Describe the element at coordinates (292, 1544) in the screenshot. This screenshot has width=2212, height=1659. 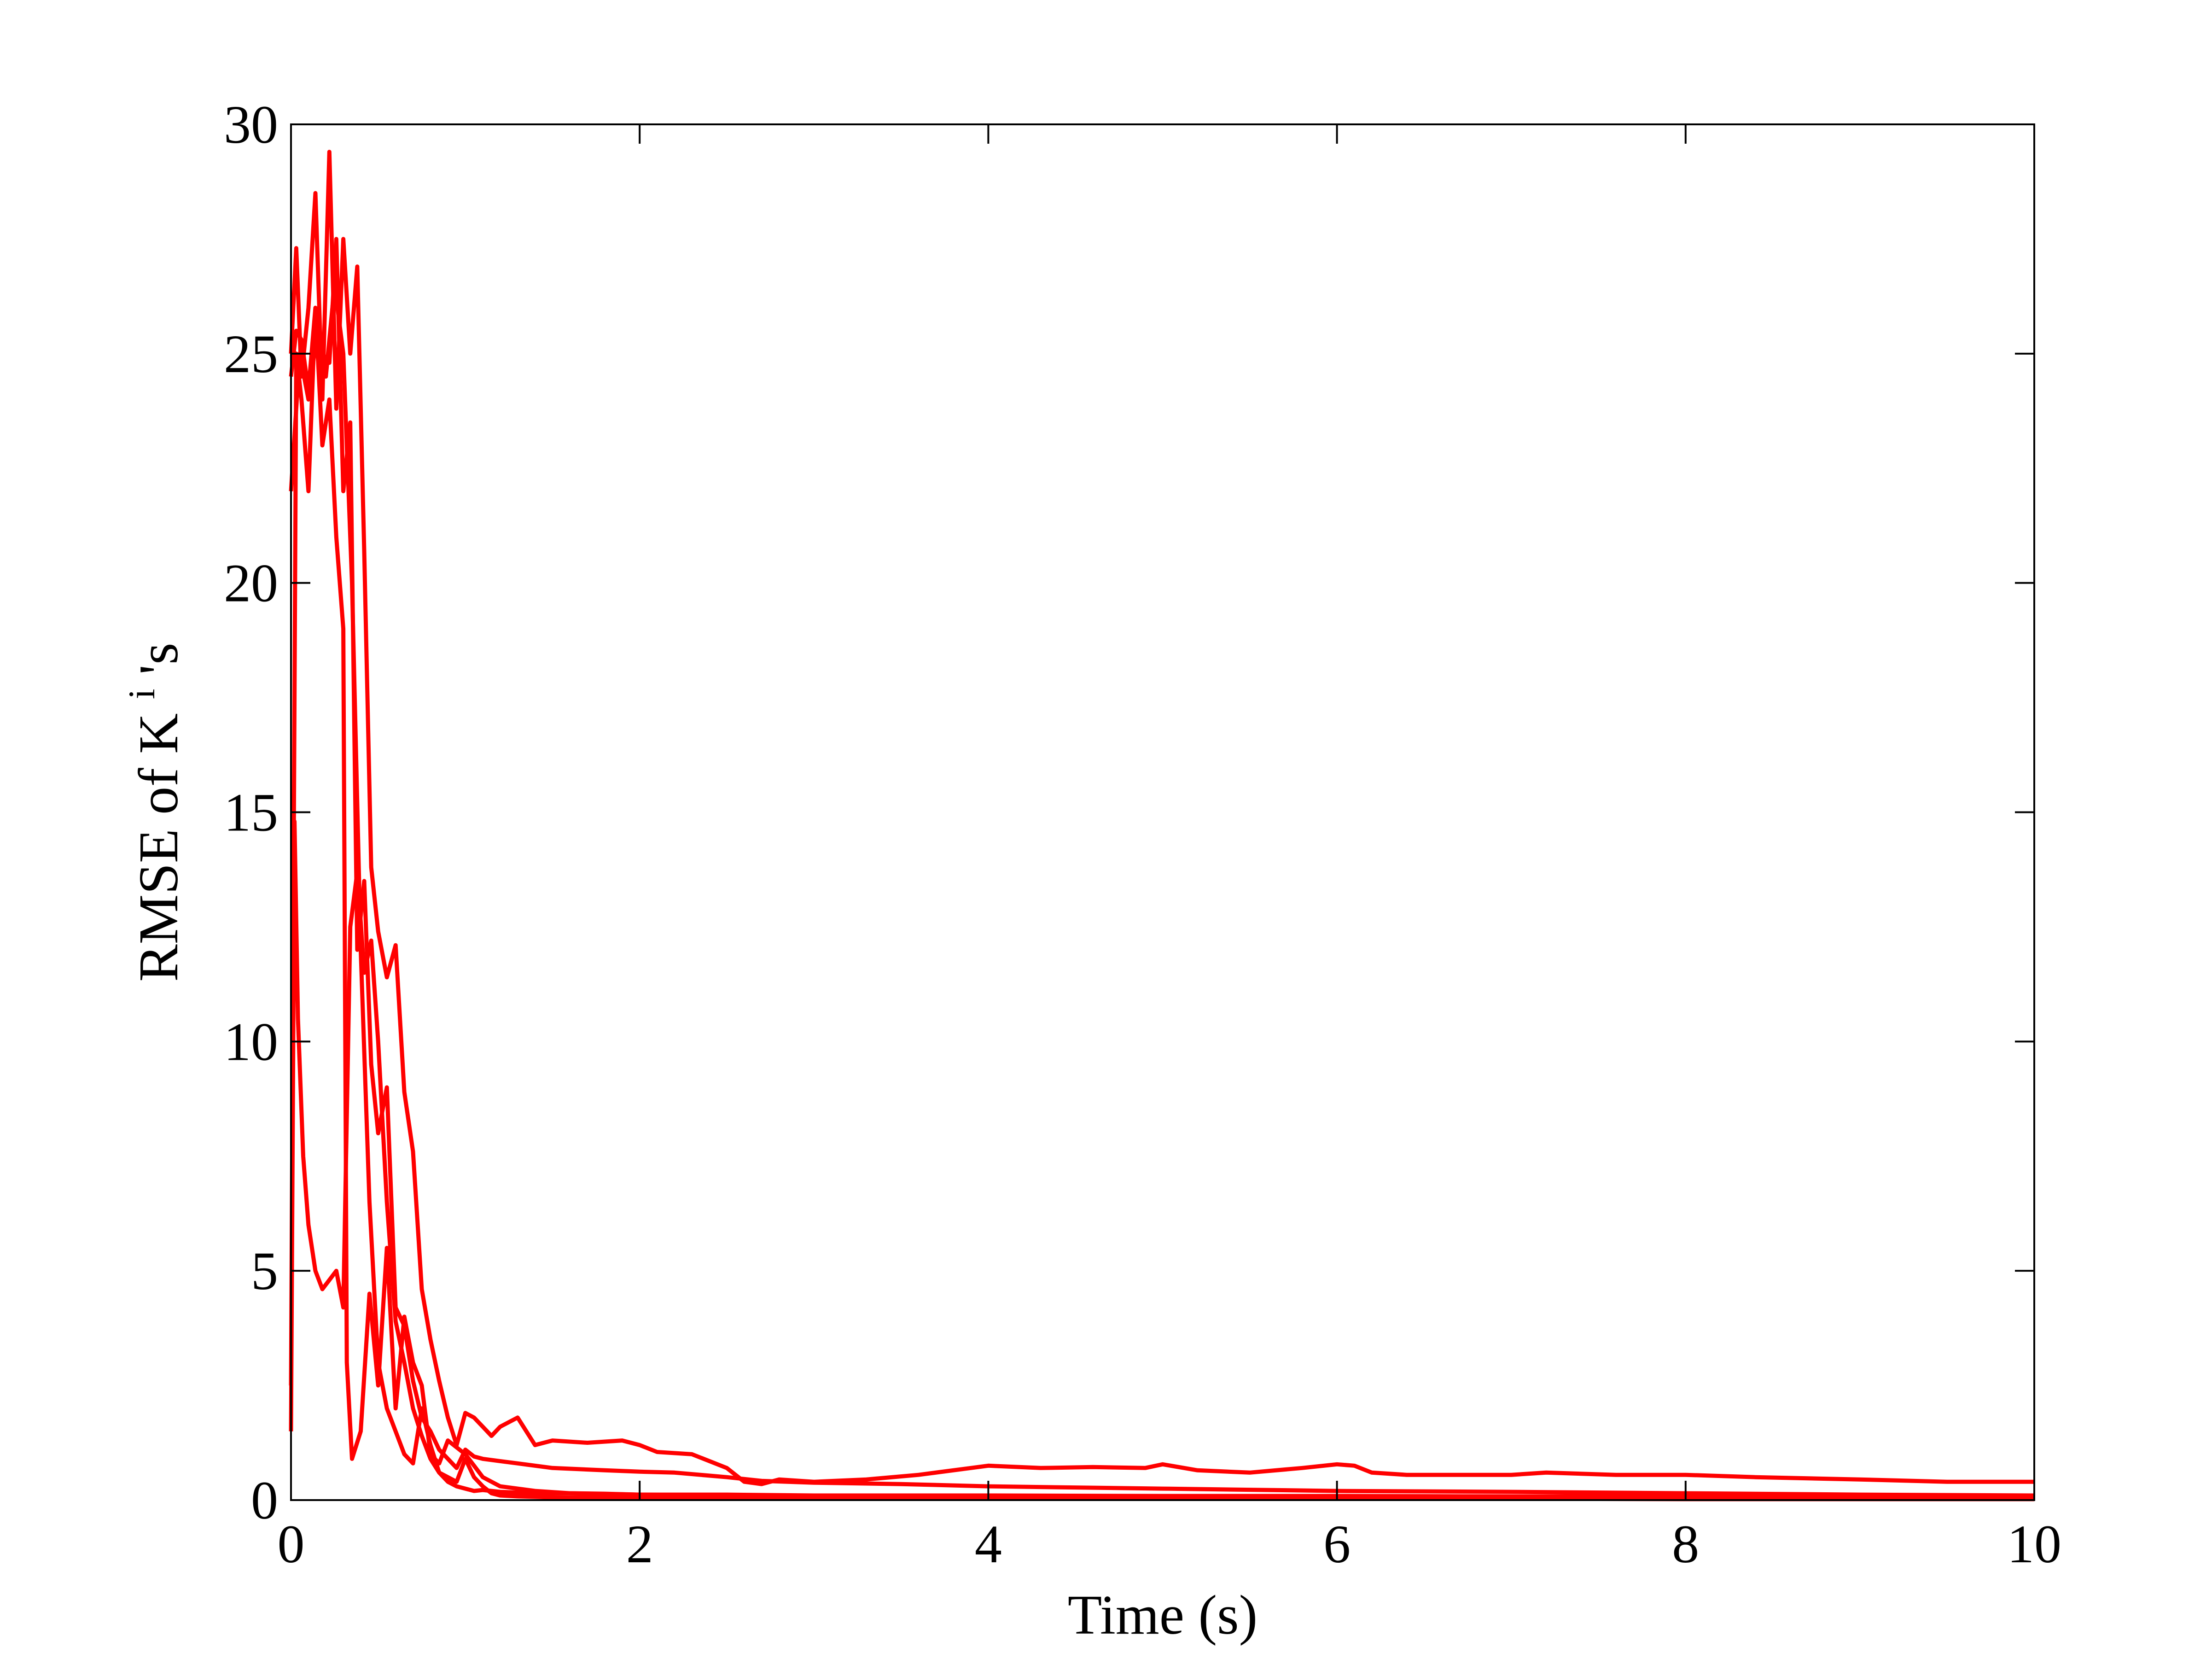
I see `x-tick-label: 0` at that location.